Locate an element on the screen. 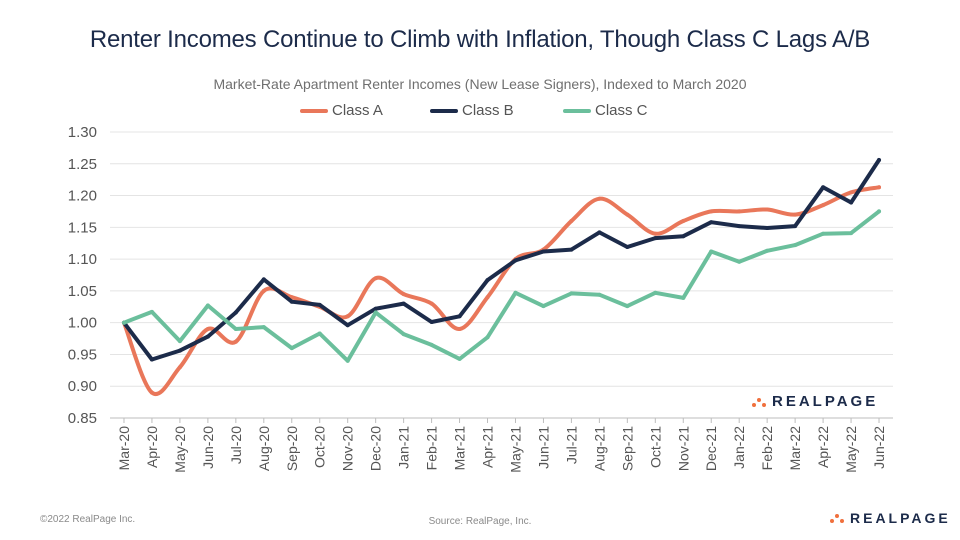 The height and width of the screenshot is (540, 960). x-tick-label: Dec-21 is located at coordinates (711, 448).